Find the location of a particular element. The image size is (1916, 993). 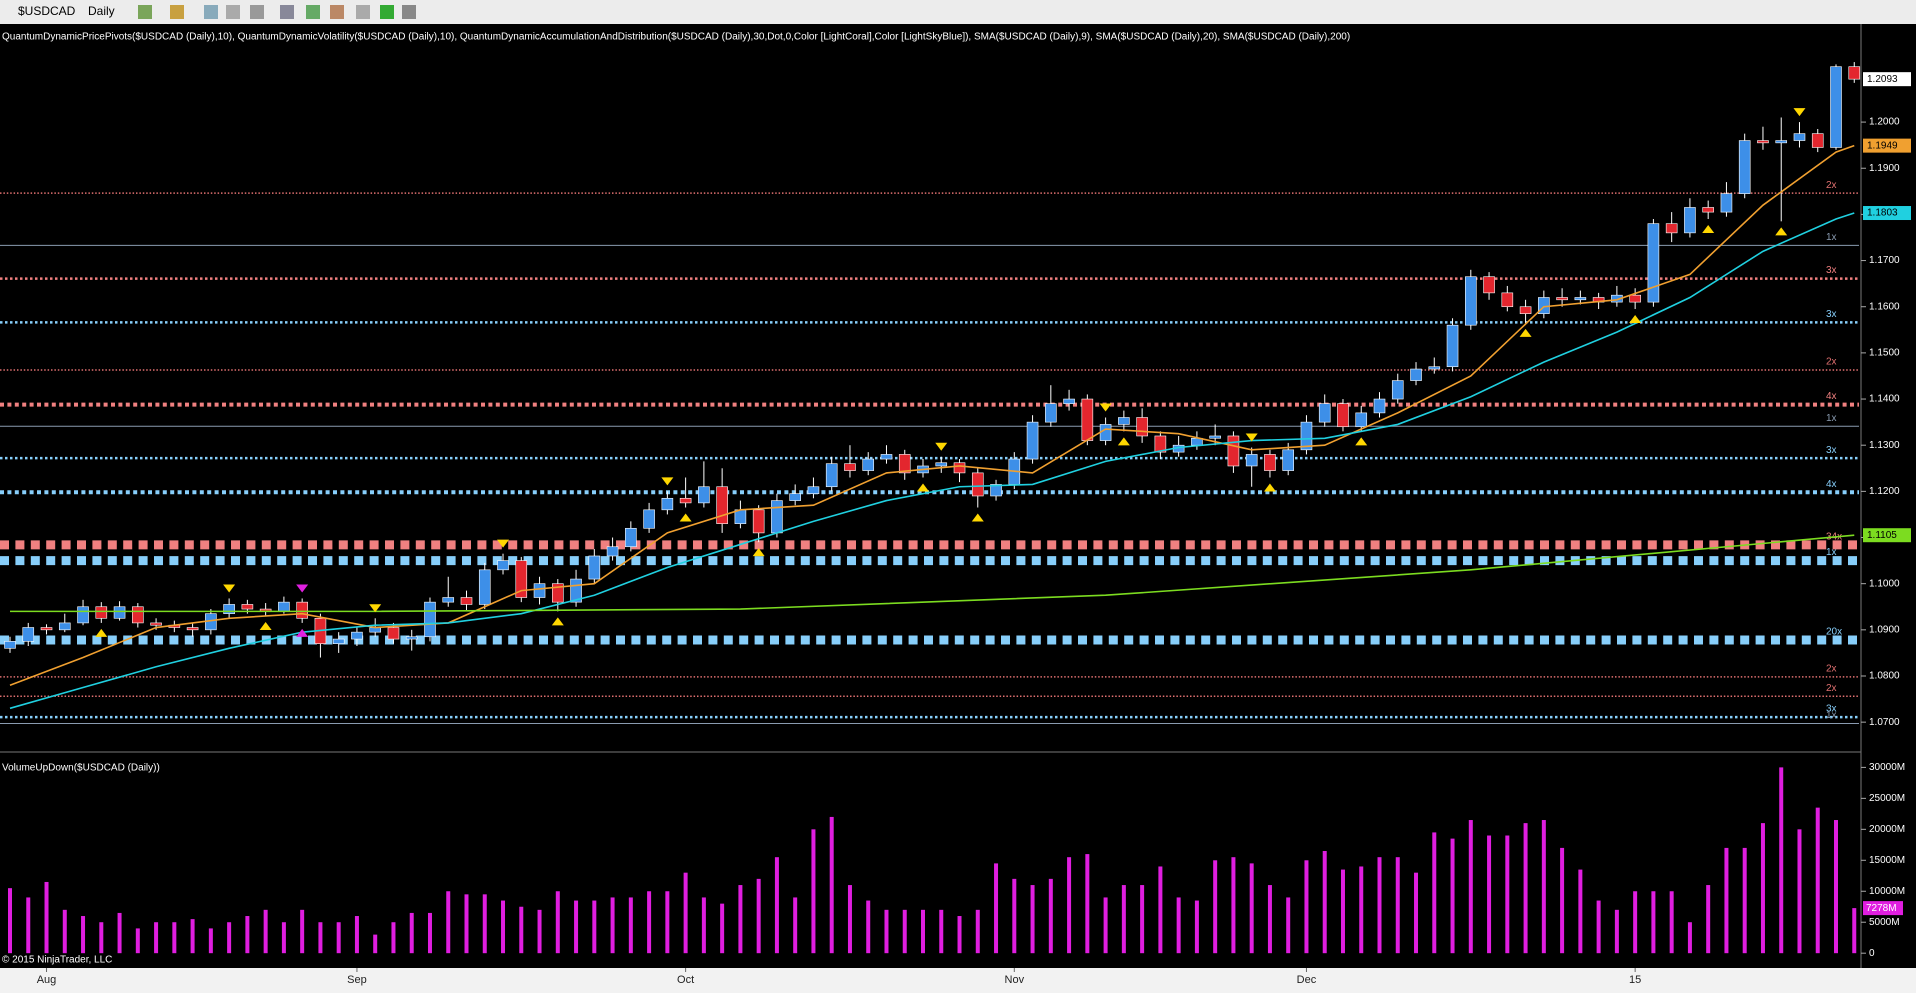

bar-type-button is located at coordinates (145, 12).